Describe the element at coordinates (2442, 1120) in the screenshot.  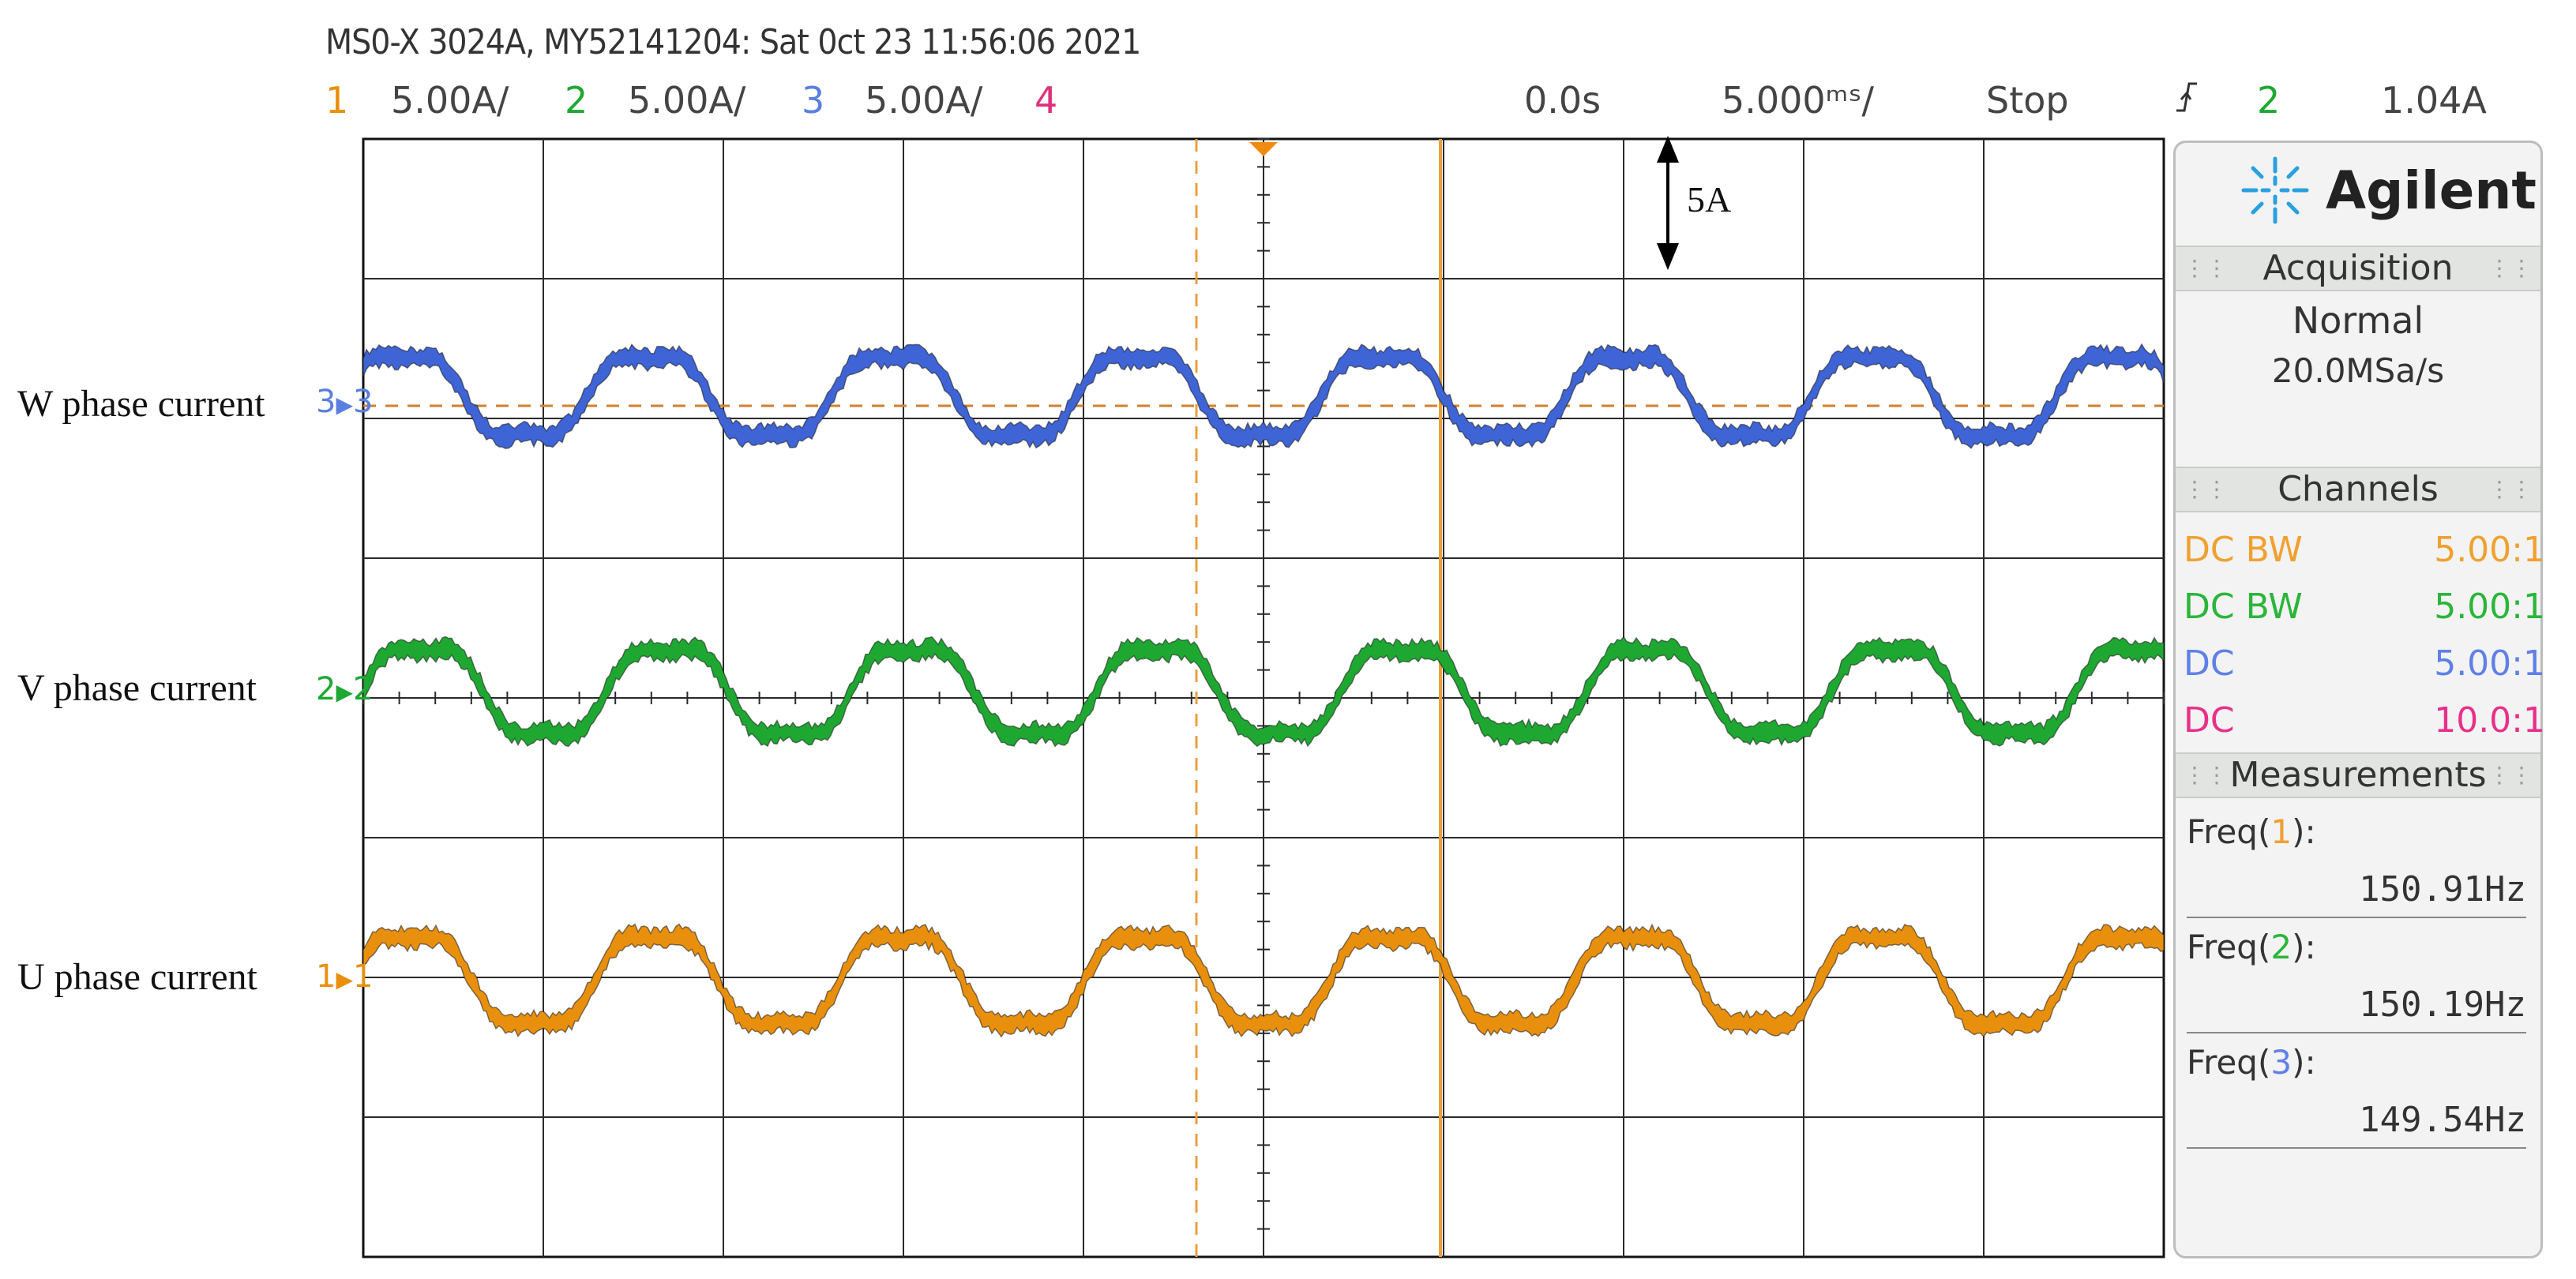
I see `measurement-3-value: 149.54Hz` at that location.